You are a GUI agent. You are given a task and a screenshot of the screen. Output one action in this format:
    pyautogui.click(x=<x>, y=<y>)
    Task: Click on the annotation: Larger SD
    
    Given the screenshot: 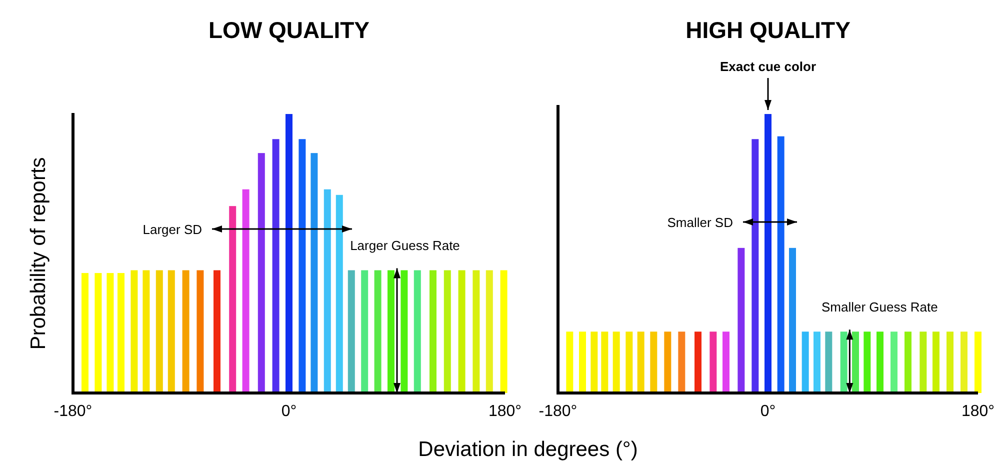 What is the action you would take?
    pyautogui.click(x=172, y=229)
    